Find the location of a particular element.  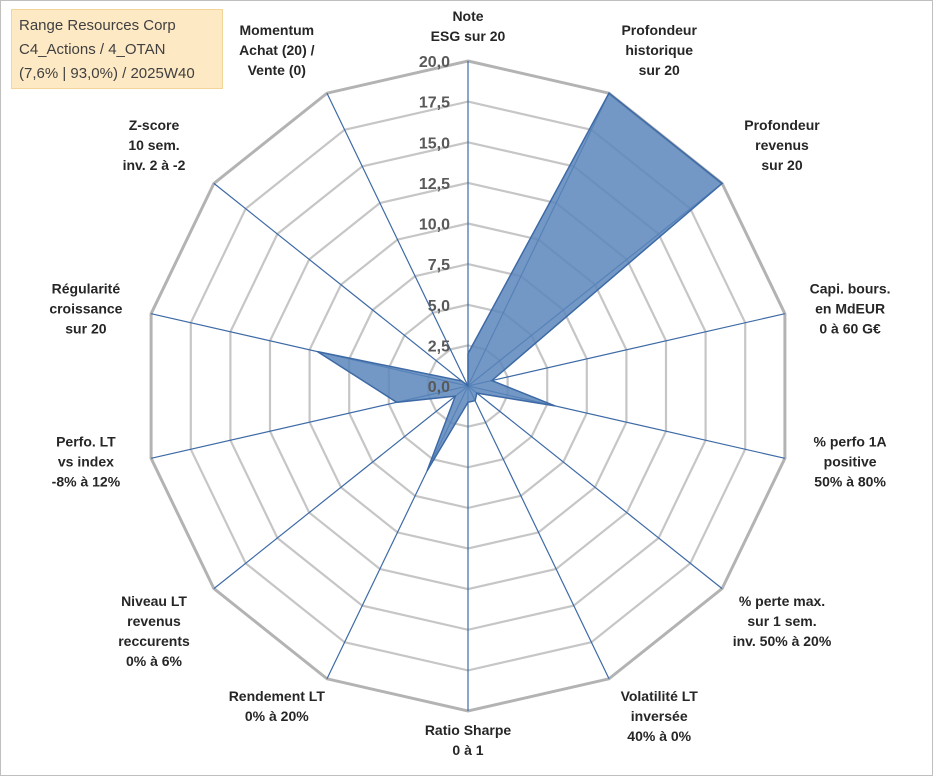

axis-label: Capi. bours. en MdEUR 0 à 60 G€ is located at coordinates (850, 309).